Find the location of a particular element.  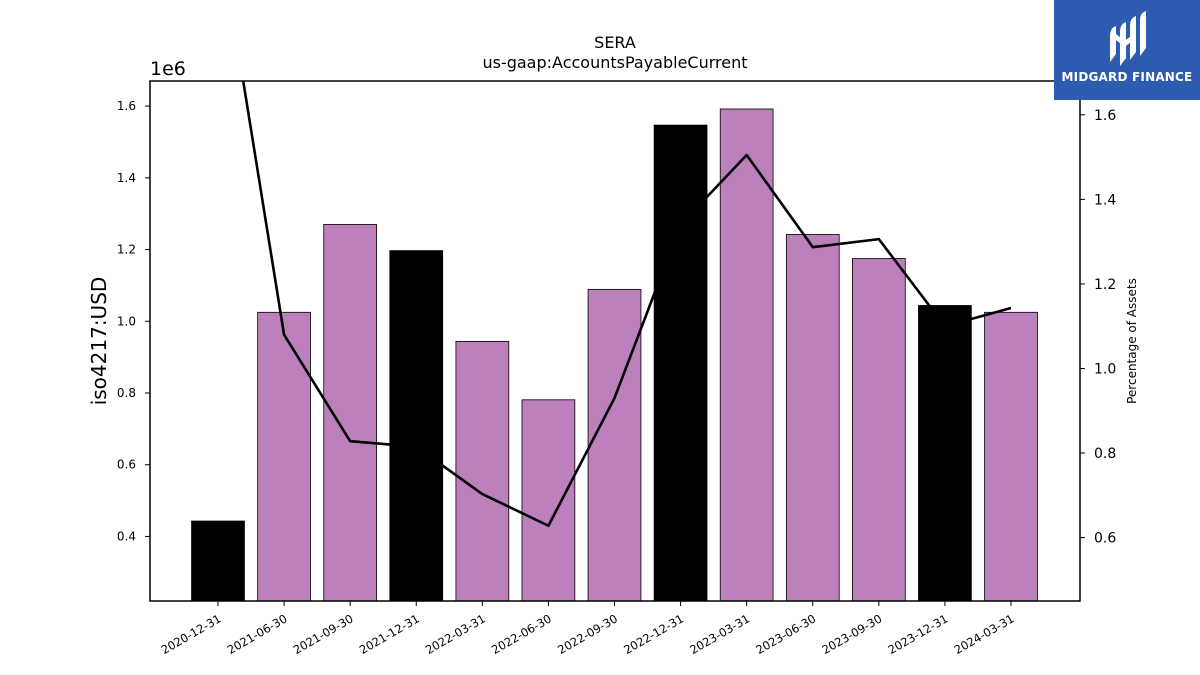

x-tick-label: 2022-09-30 is located at coordinates (587, 634).